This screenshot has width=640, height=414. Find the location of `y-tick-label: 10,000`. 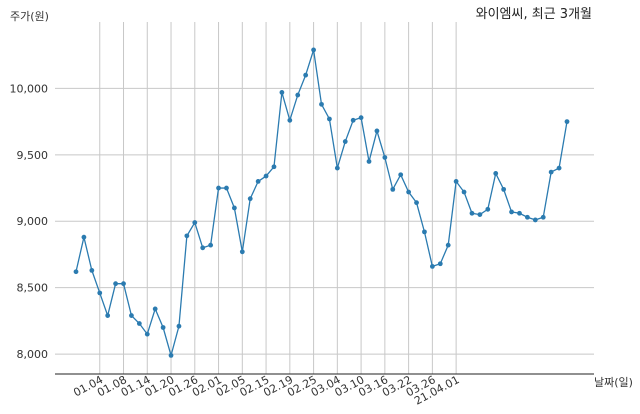

y-tick-label: 10,000 is located at coordinates (29, 88).